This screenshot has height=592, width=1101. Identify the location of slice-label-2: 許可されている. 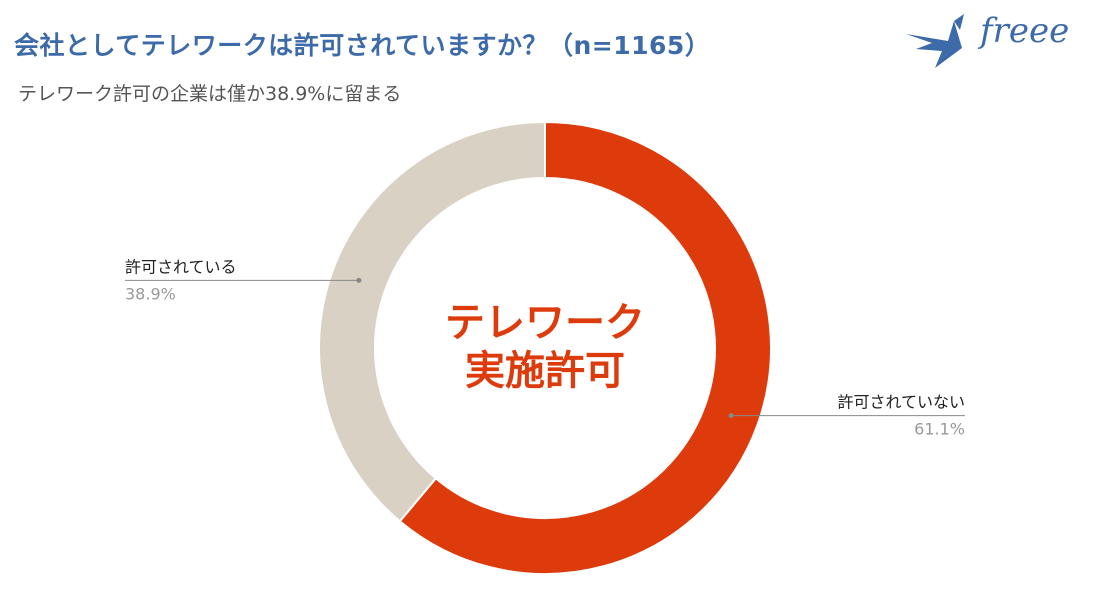
(181, 266).